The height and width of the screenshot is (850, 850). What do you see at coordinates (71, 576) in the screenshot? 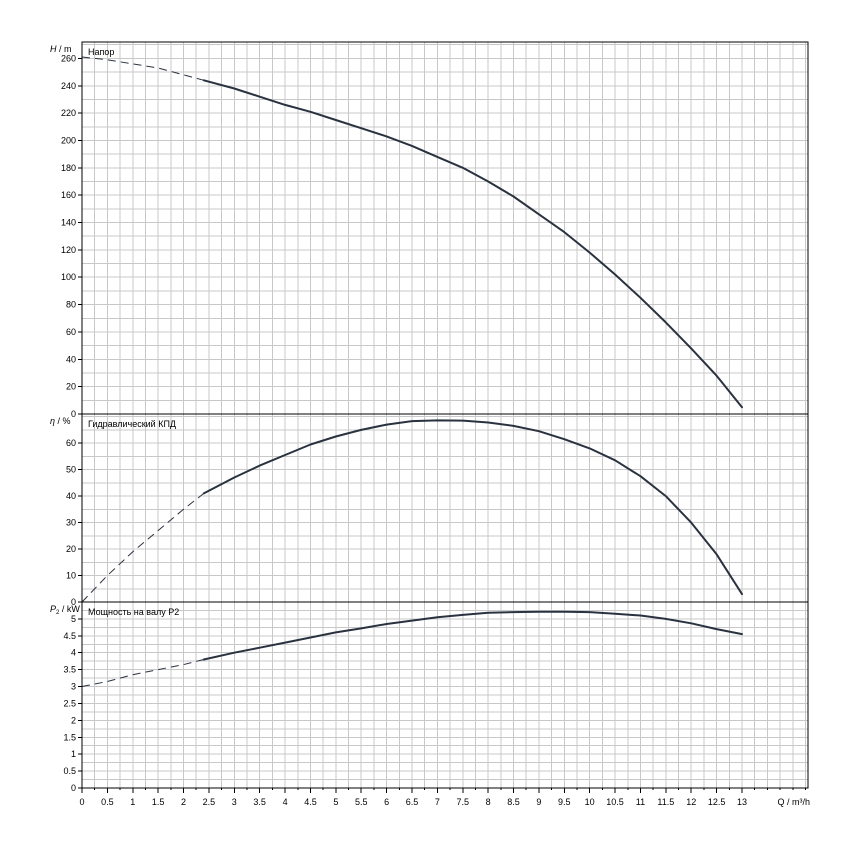
I see `y-tick-label: 10` at bounding box center [71, 576].